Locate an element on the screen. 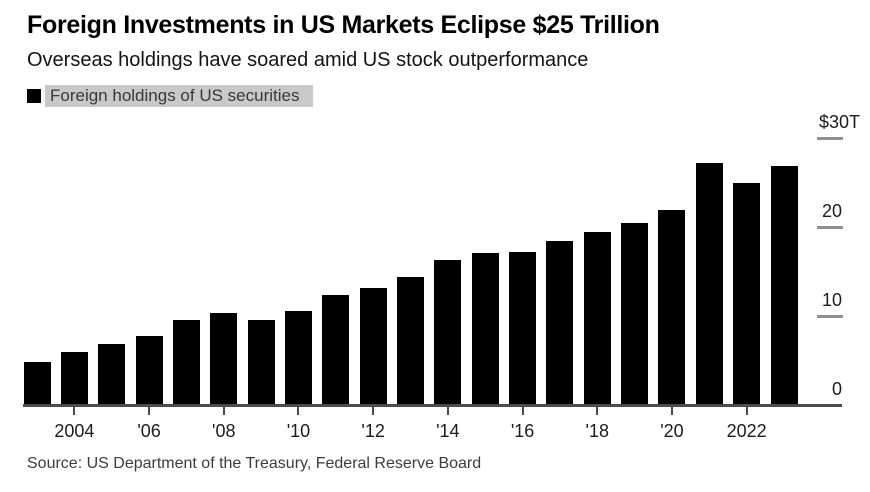 Image resolution: width=870 pixels, height=492 pixels. x-tick-label-2020: '20 is located at coordinates (672, 431).